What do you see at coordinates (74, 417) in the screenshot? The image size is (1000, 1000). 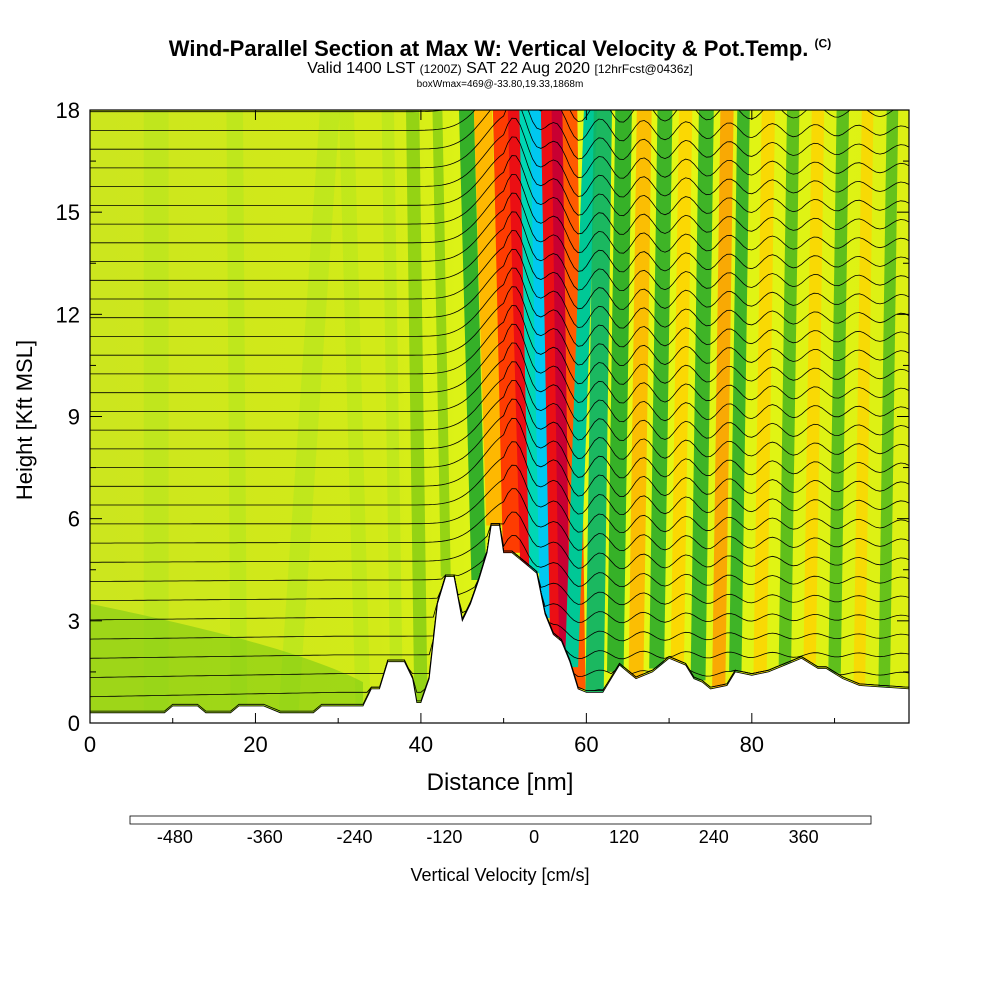 I see `y-tick-label: 9` at bounding box center [74, 417].